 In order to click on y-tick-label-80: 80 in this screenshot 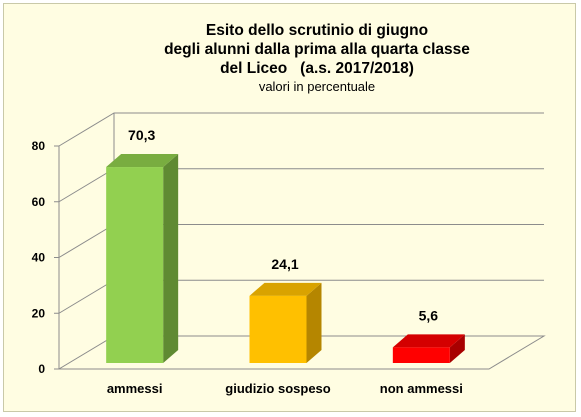, I will do `click(39, 146)`.